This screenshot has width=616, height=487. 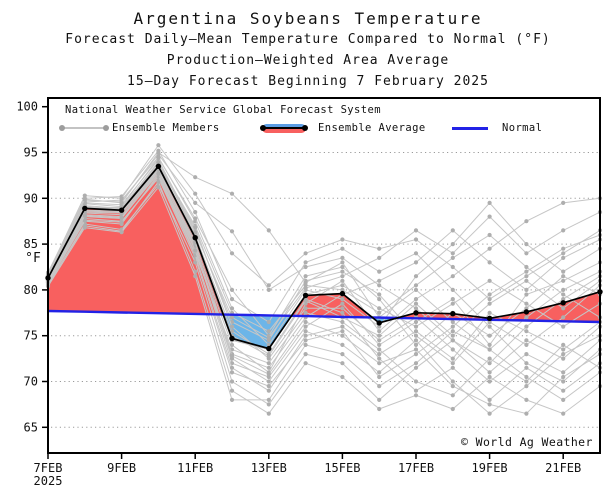 I want to click on x-tick-label: 17FEB, so click(x=416, y=468).